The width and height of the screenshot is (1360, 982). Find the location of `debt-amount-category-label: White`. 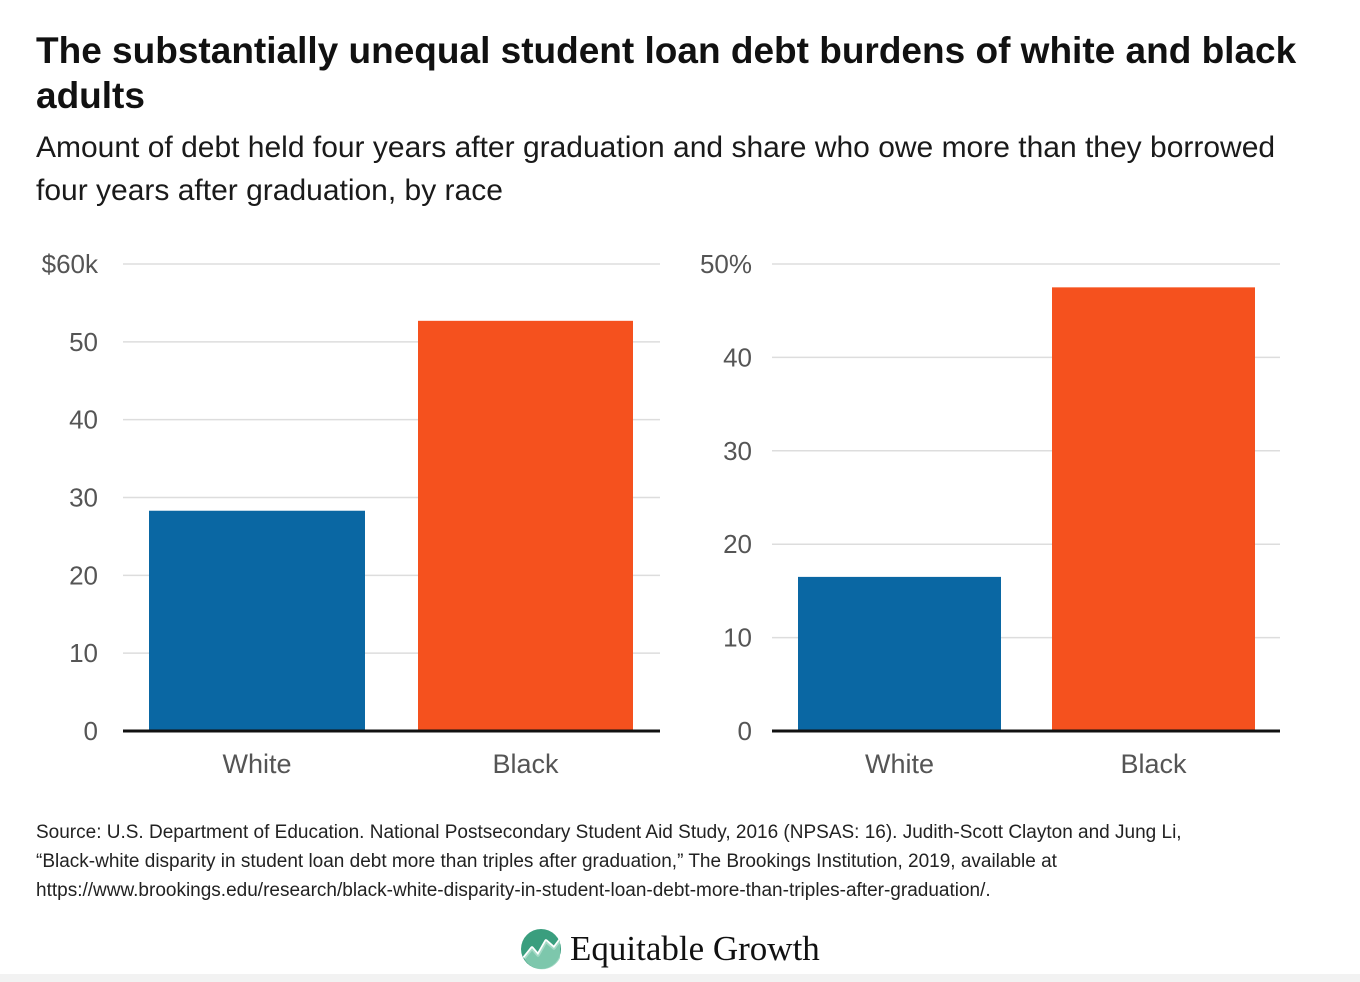

debt-amount-category-label: White is located at coordinates (256, 764).